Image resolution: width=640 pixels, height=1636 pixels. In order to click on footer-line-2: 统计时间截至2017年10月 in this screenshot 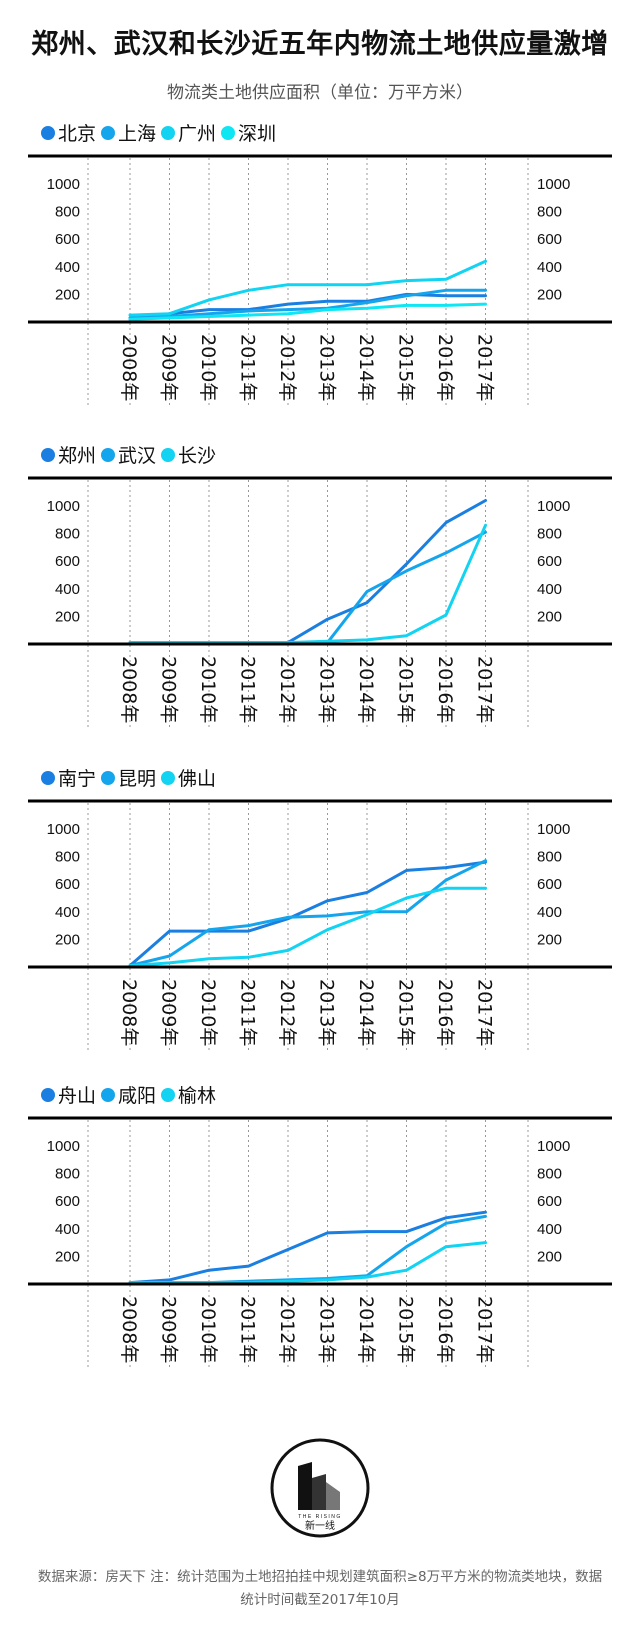, I will do `click(320, 1600)`.